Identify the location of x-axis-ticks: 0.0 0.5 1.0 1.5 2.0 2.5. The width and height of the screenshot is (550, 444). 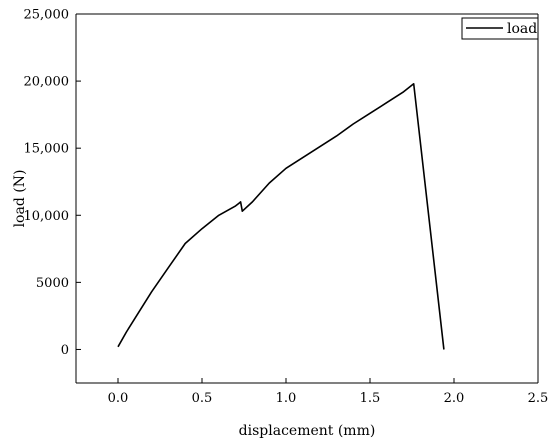
(328, 392).